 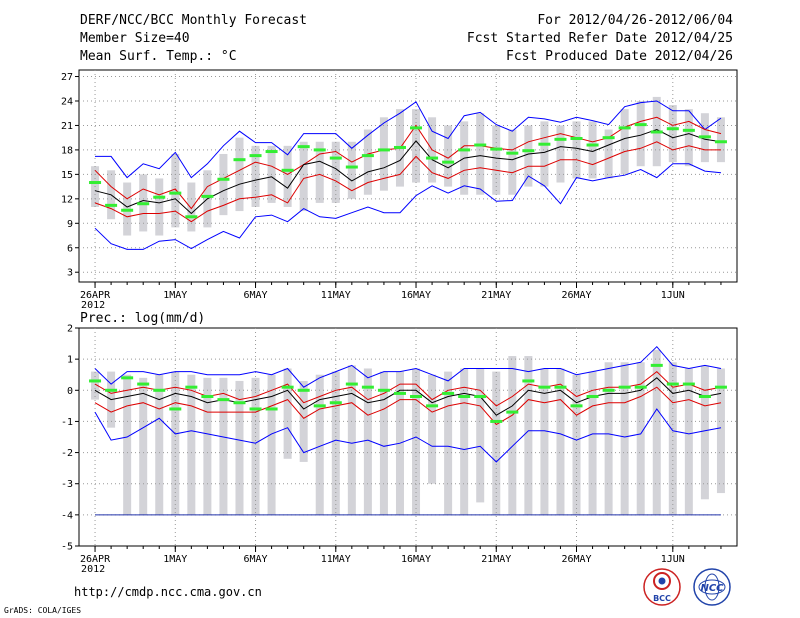 What do you see at coordinates (70, 273) in the screenshot?
I see `temp-y-tick-label: 3` at bounding box center [70, 273].